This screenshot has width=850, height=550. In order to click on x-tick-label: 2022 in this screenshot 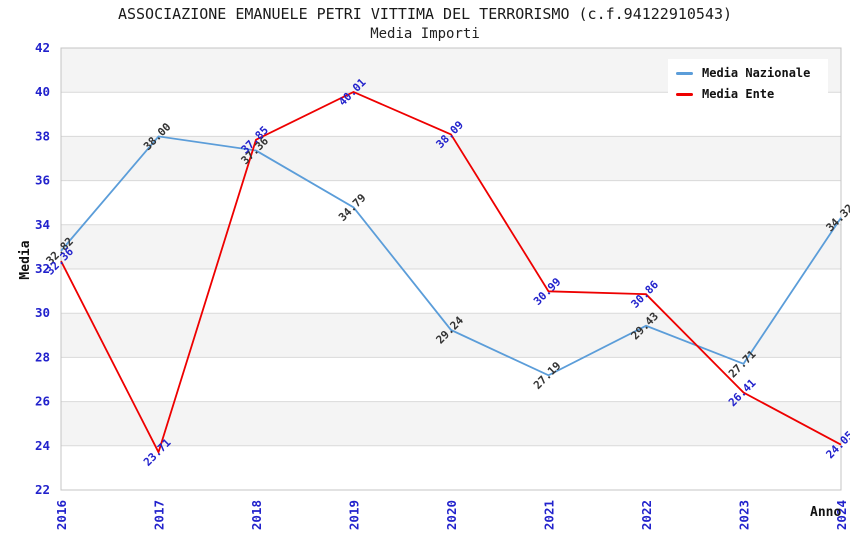, I will do `click(646, 515)`.